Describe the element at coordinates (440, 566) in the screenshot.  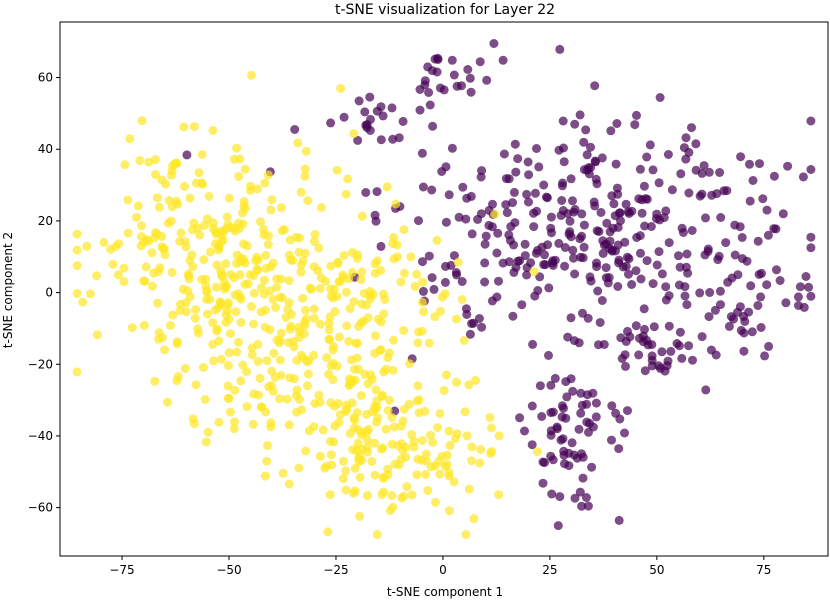
I see `x-axis: −75 −50 −25 0 25 50 75` at that location.